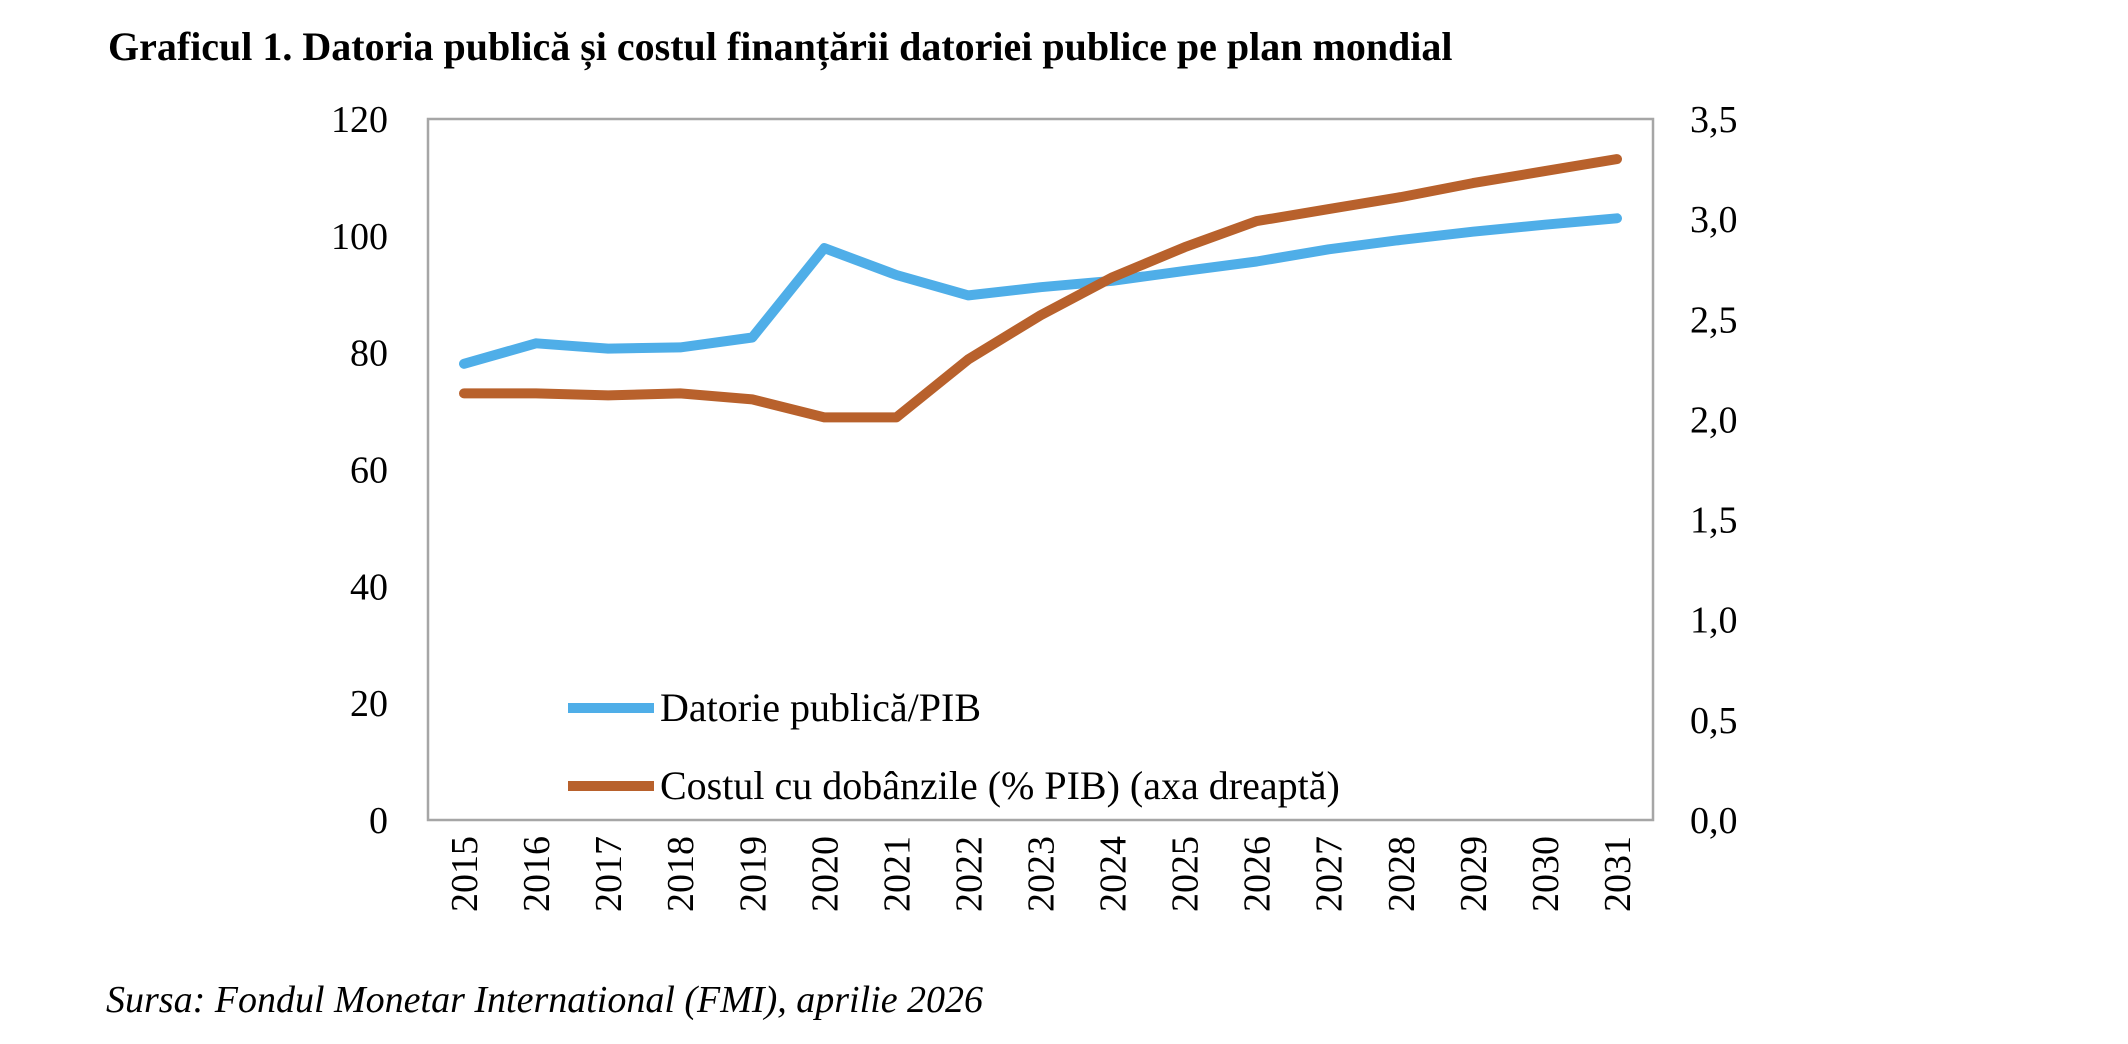 This screenshot has height=1044, width=2128. I want to click on right-tick-label: 1,5, so click(1714, 521).